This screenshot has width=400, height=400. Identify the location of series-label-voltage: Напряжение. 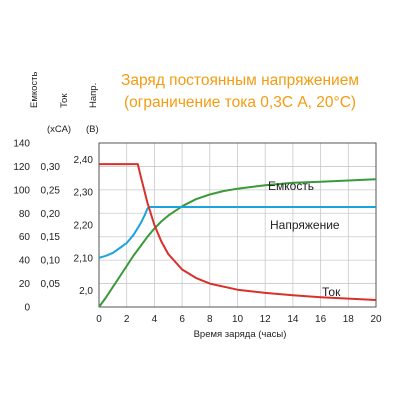
(305, 225).